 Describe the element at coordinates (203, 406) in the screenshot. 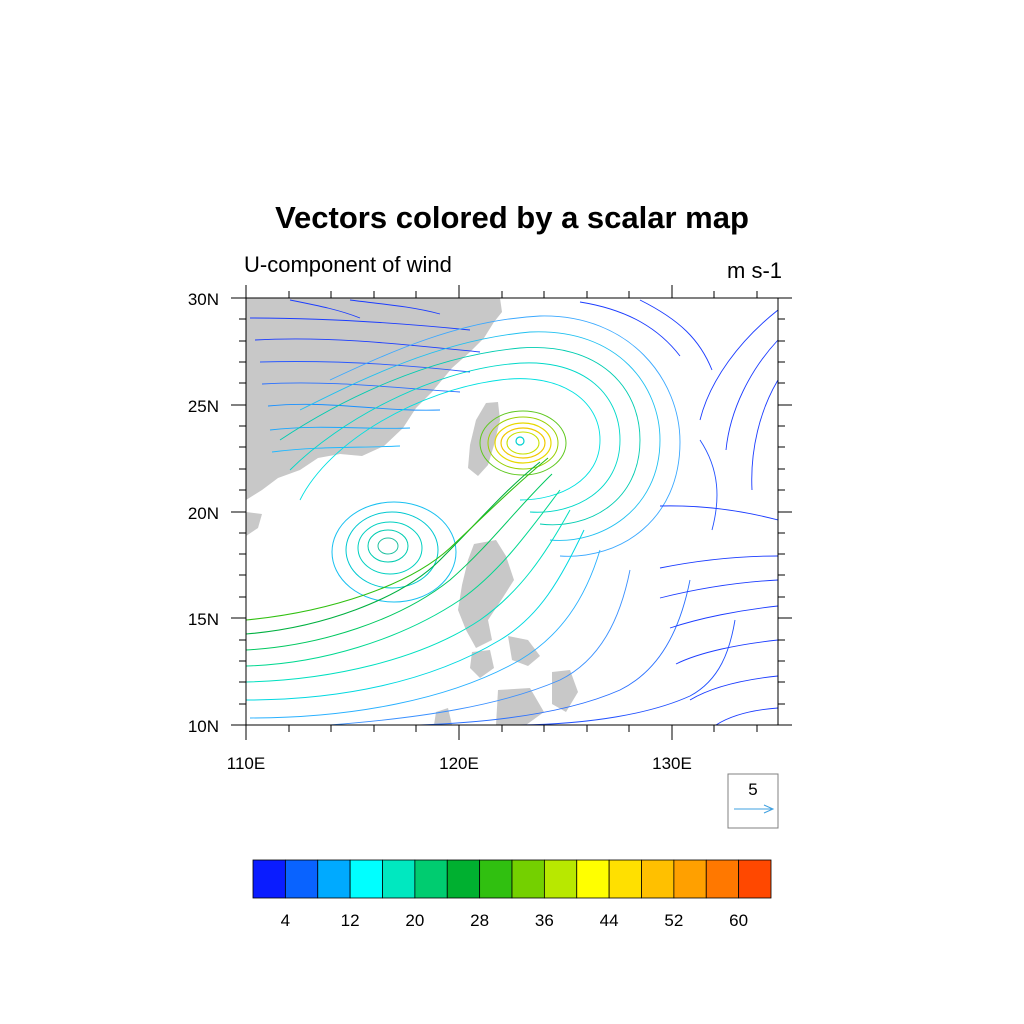

I see `lat-label-25n: 25N` at that location.